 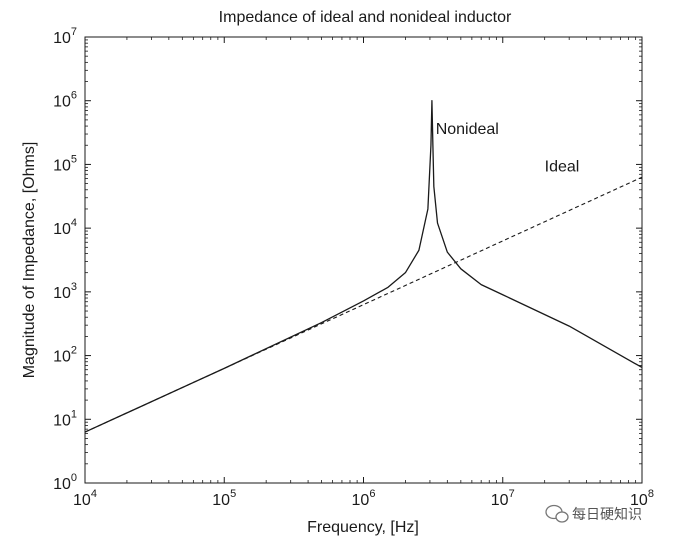 I want to click on y-tick-label-exponent: 0, so click(x=74, y=478).